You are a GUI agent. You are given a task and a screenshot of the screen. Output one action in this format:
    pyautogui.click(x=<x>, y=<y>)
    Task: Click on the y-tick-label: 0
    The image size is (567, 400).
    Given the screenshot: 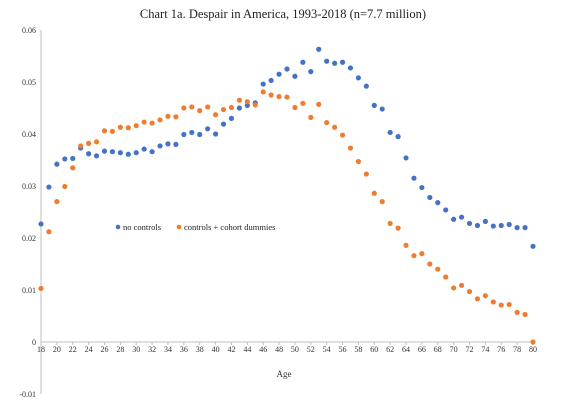 What is the action you would take?
    pyautogui.click(x=34, y=342)
    